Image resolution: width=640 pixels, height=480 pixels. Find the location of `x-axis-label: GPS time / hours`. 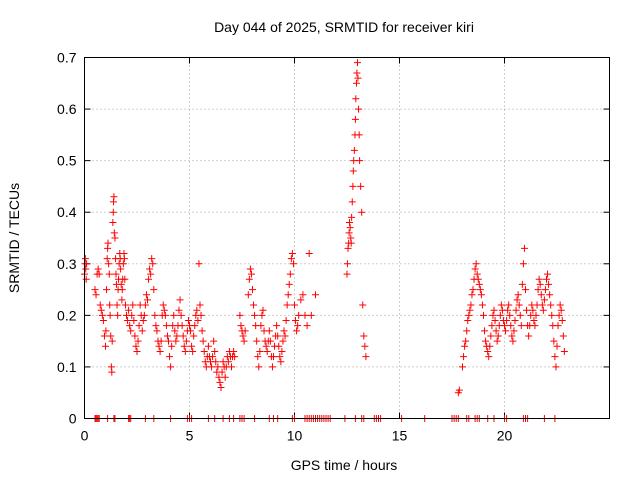

x-axis-label: GPS time / hours is located at coordinates (344, 465).